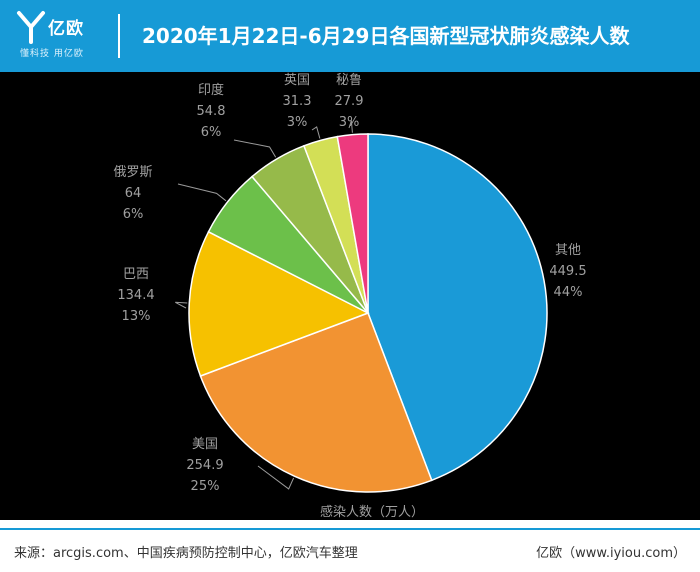 The width and height of the screenshot is (700, 572). What do you see at coordinates (204, 465) in the screenshot?
I see `slice-value-1: 254.9` at bounding box center [204, 465].